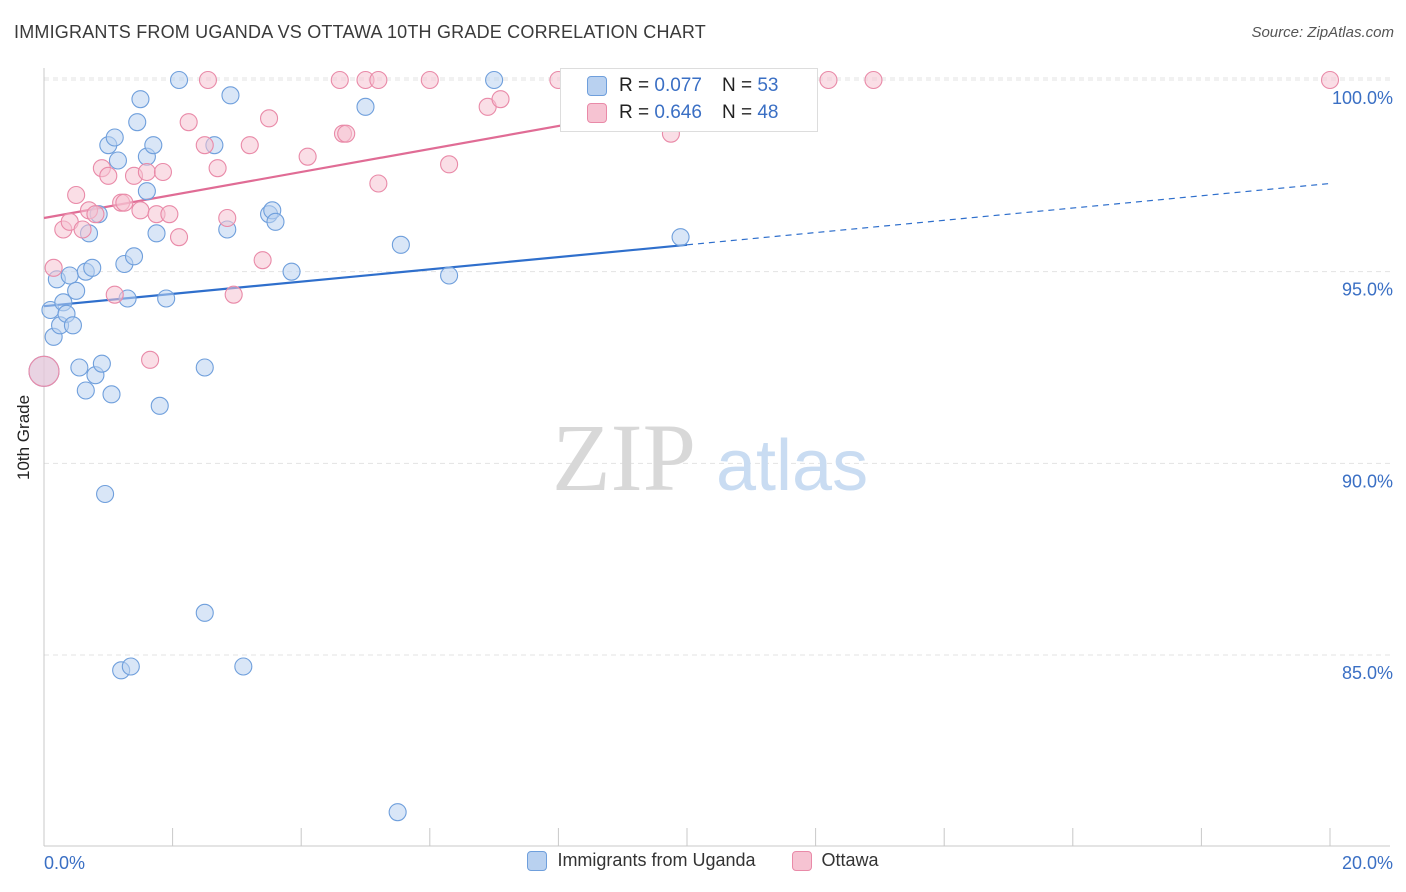  Describe the element at coordinates (597, 86) in the screenshot. I see `uganda-swatch` at that location.